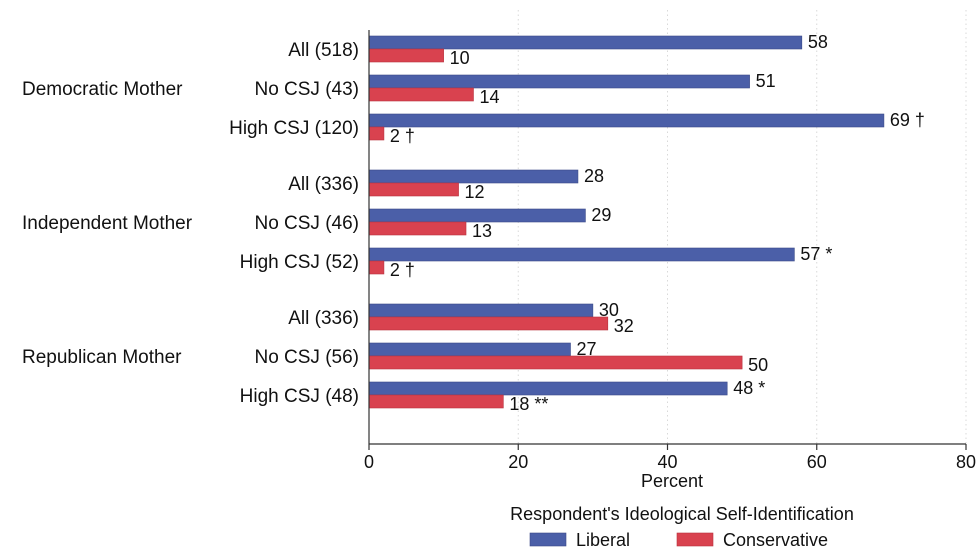 This screenshot has height=555, width=980. I want to click on data-label-conservative: 13, so click(482, 231).